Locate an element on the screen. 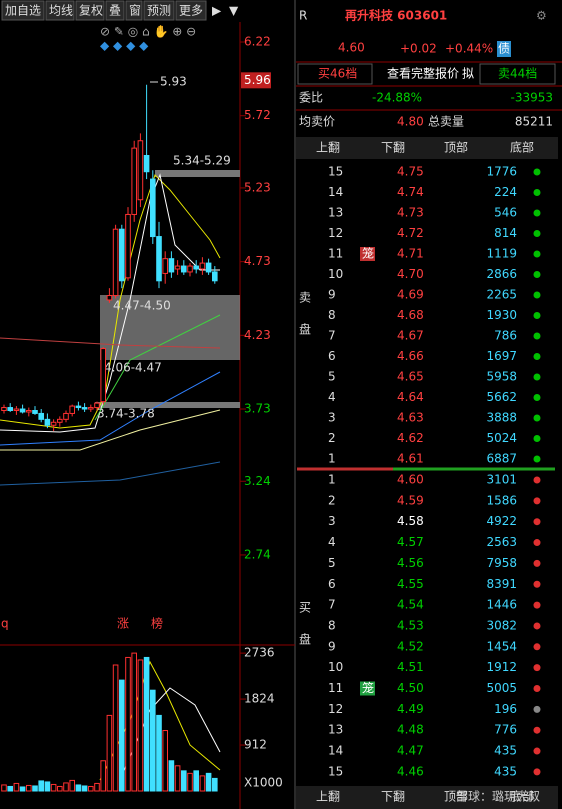 The width and height of the screenshot is (562, 809). toolbar-label: 预测 is located at coordinates (159, 11).